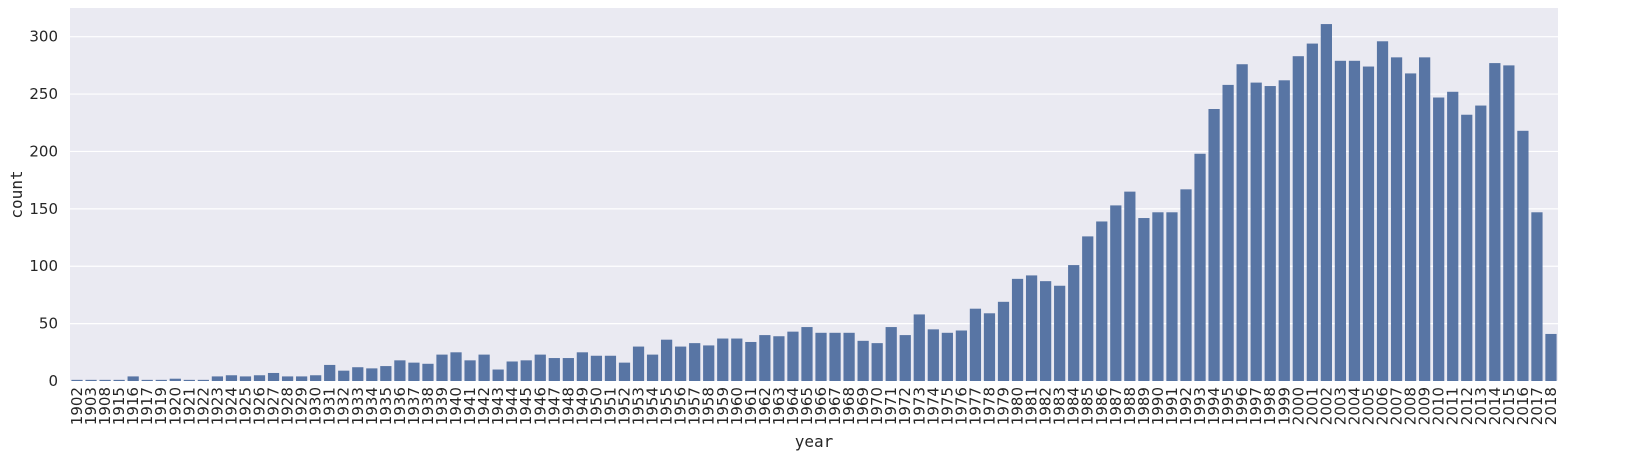  I want to click on x-tick-label: 1937, so click(414, 406).